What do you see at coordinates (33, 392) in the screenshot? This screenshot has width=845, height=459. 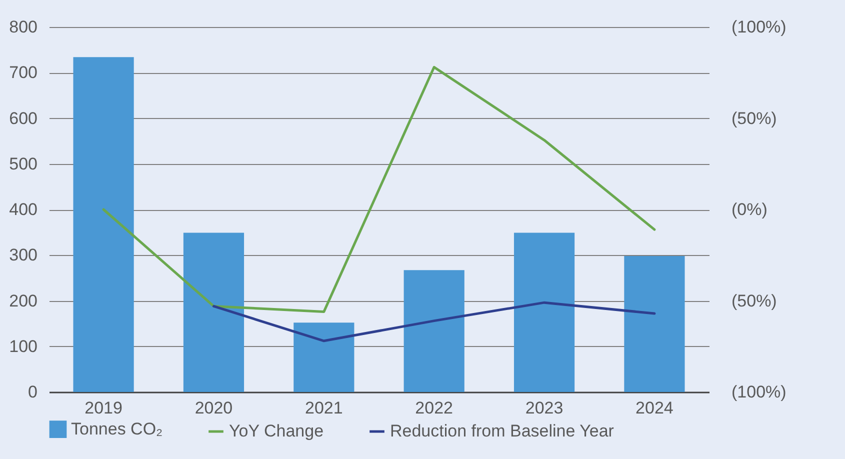 I see `y-tick-label: 0` at bounding box center [33, 392].